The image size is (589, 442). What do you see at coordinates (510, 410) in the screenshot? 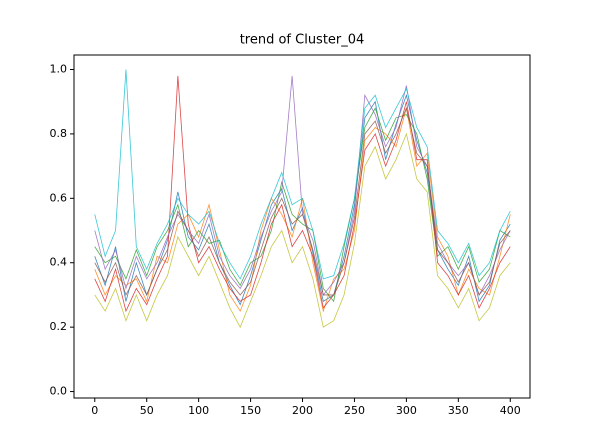
I see `x-tick-label: 400` at bounding box center [510, 410].